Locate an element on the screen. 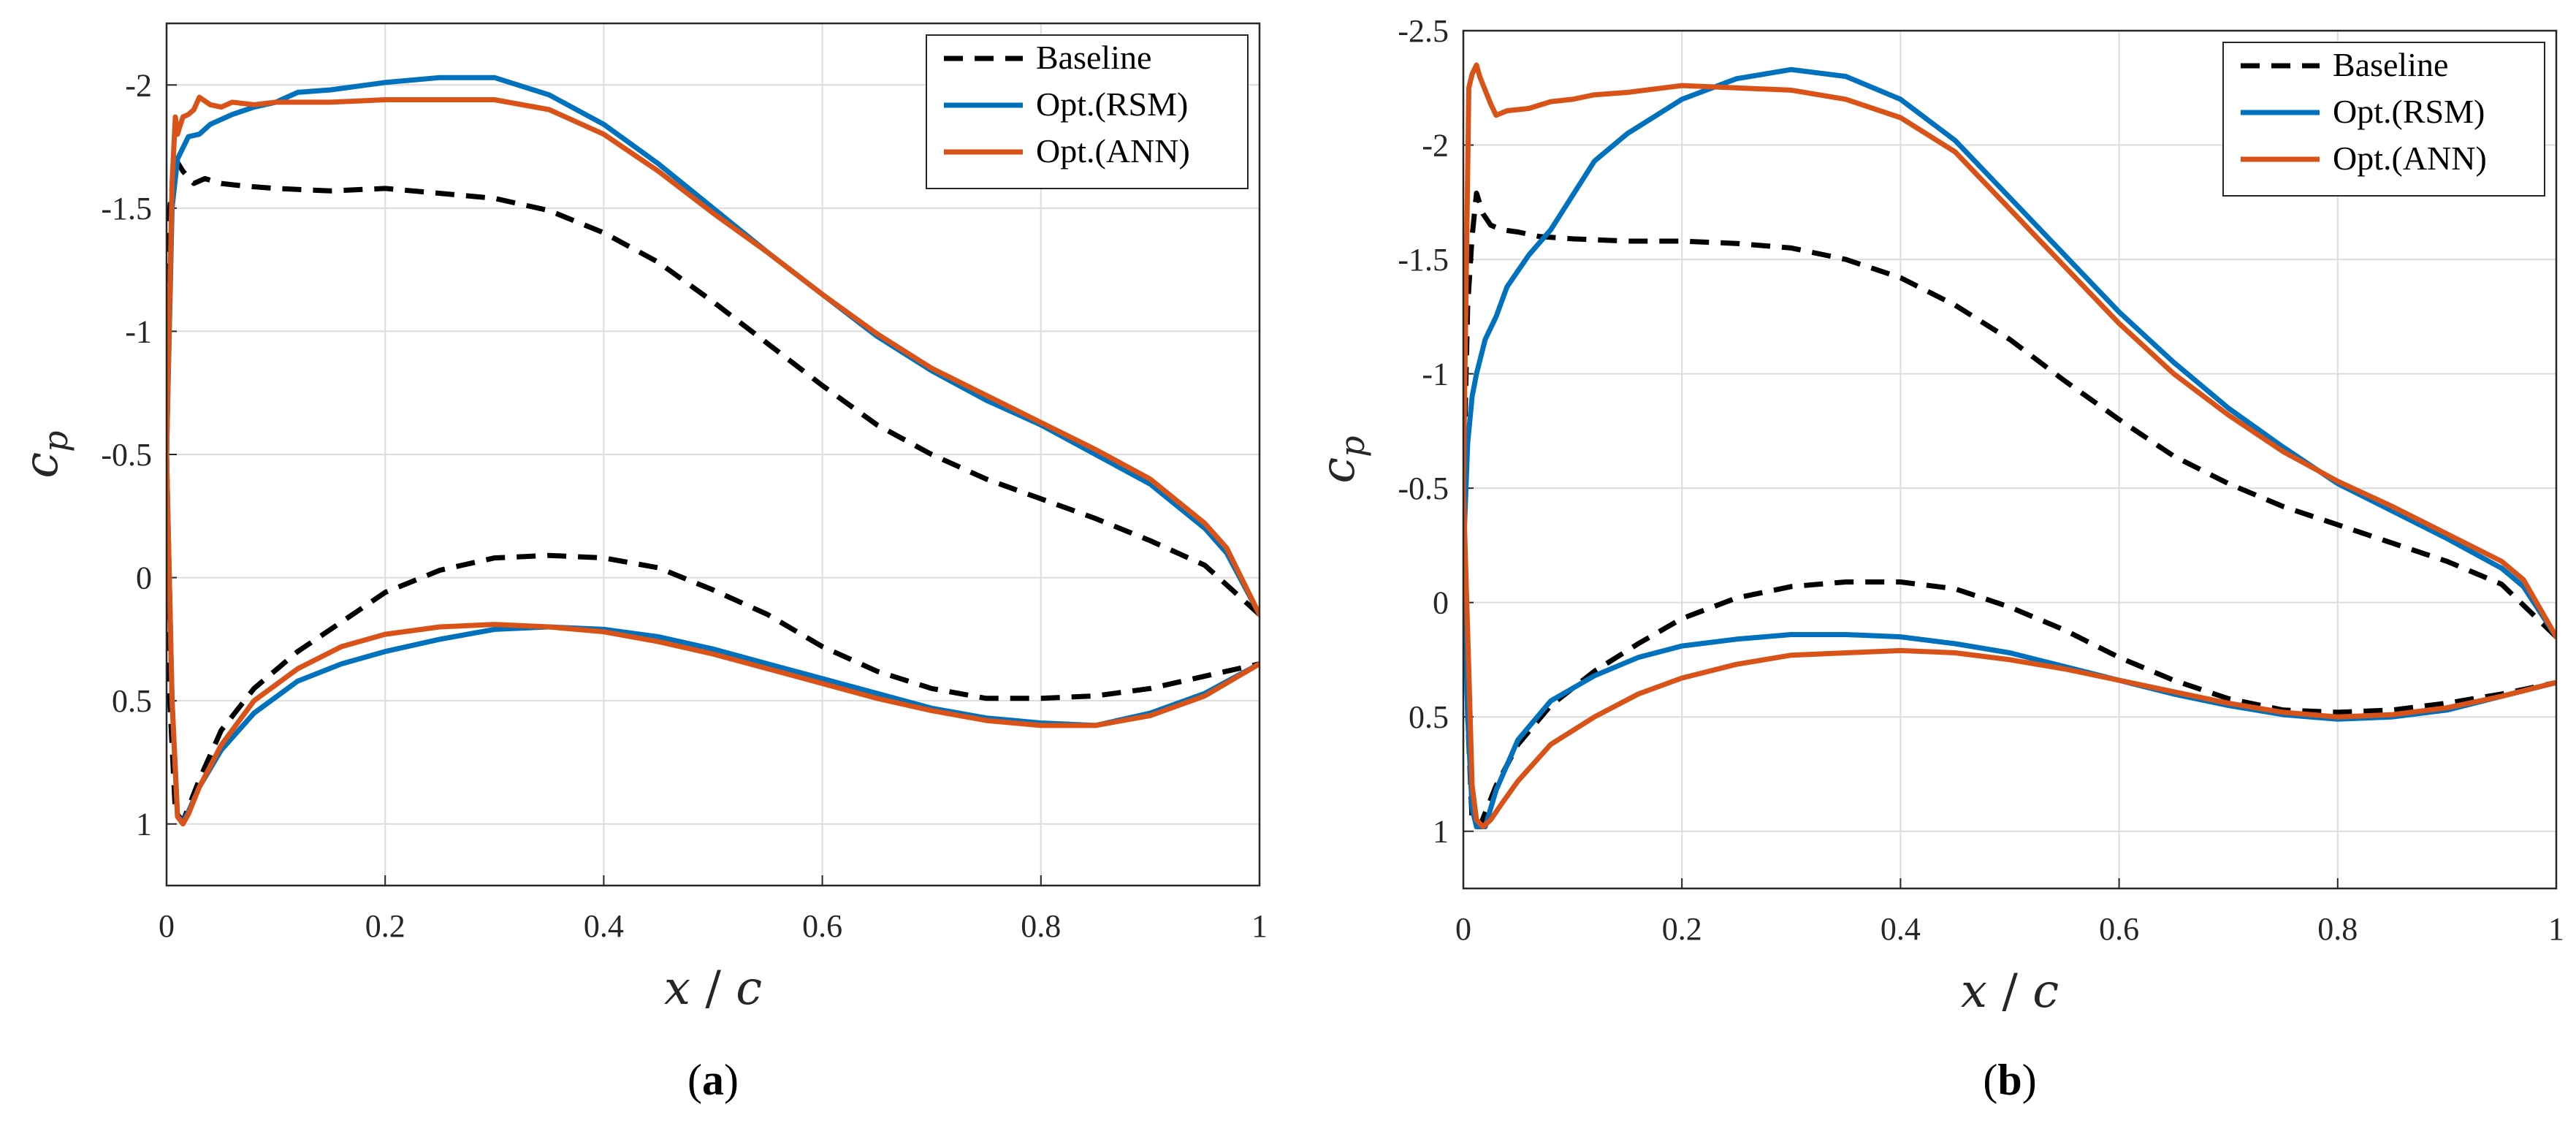 This screenshot has height=1123, width=2576. panel-label: (a) is located at coordinates (713, 1080).